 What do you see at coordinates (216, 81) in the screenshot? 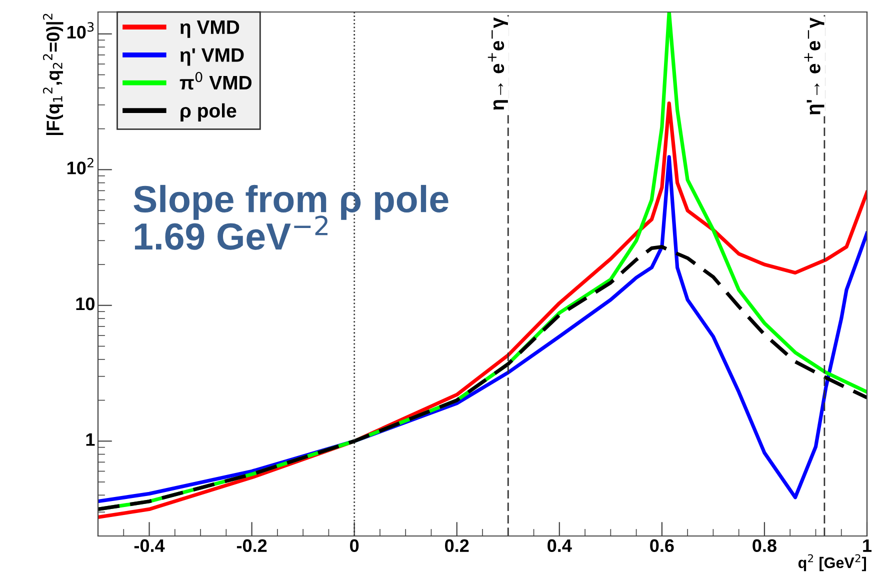
I see `legend-label: π$^{0}$ VMD` at bounding box center [216, 81].